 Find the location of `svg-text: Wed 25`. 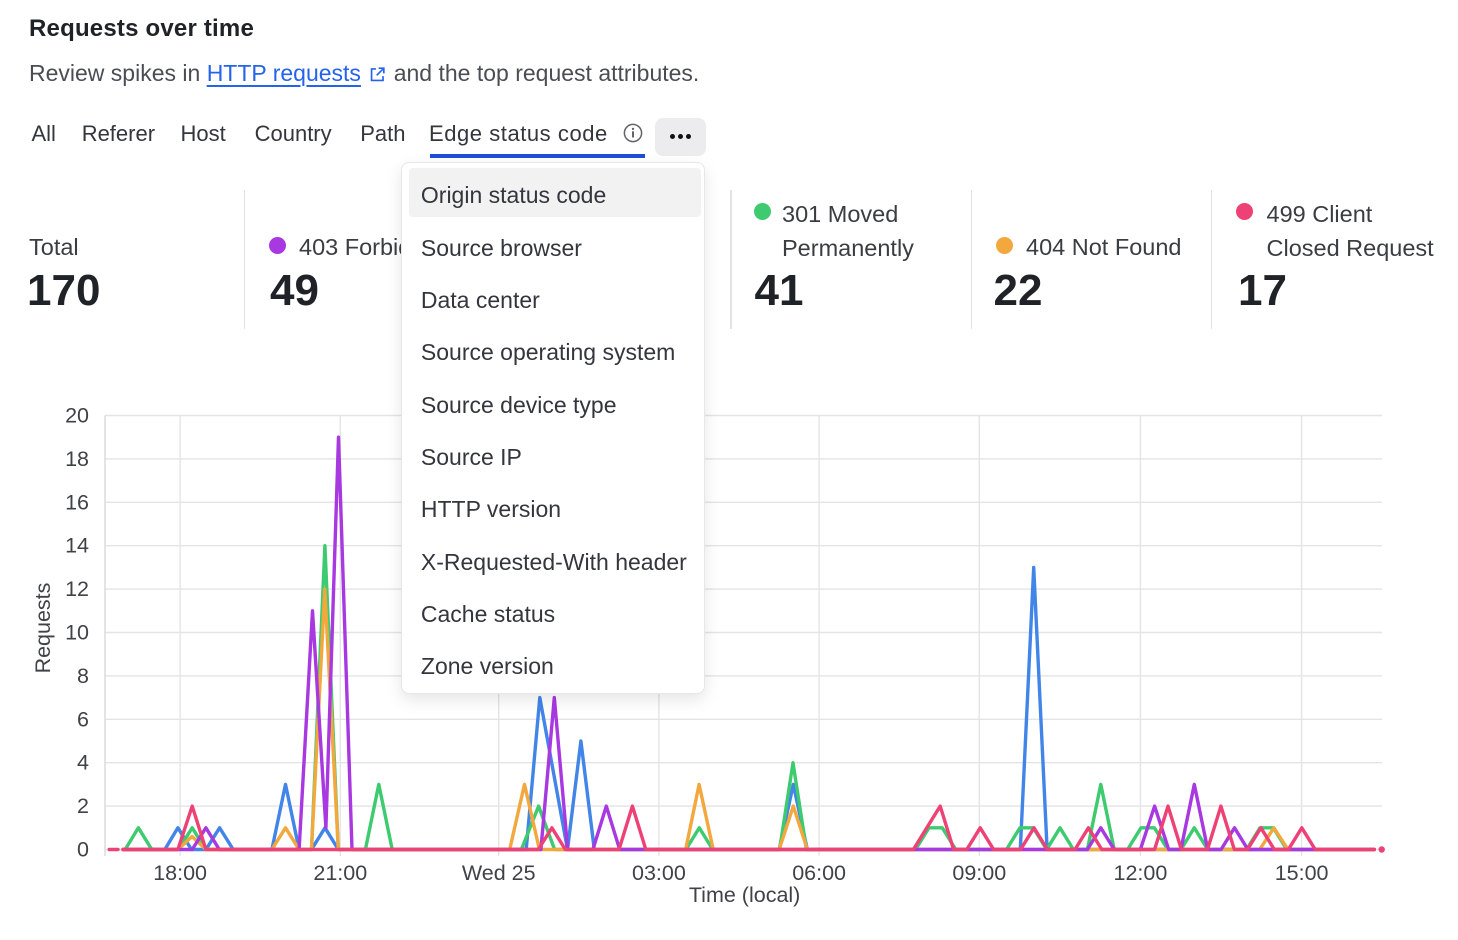

svg-text: Wed 25 is located at coordinates (499, 873).